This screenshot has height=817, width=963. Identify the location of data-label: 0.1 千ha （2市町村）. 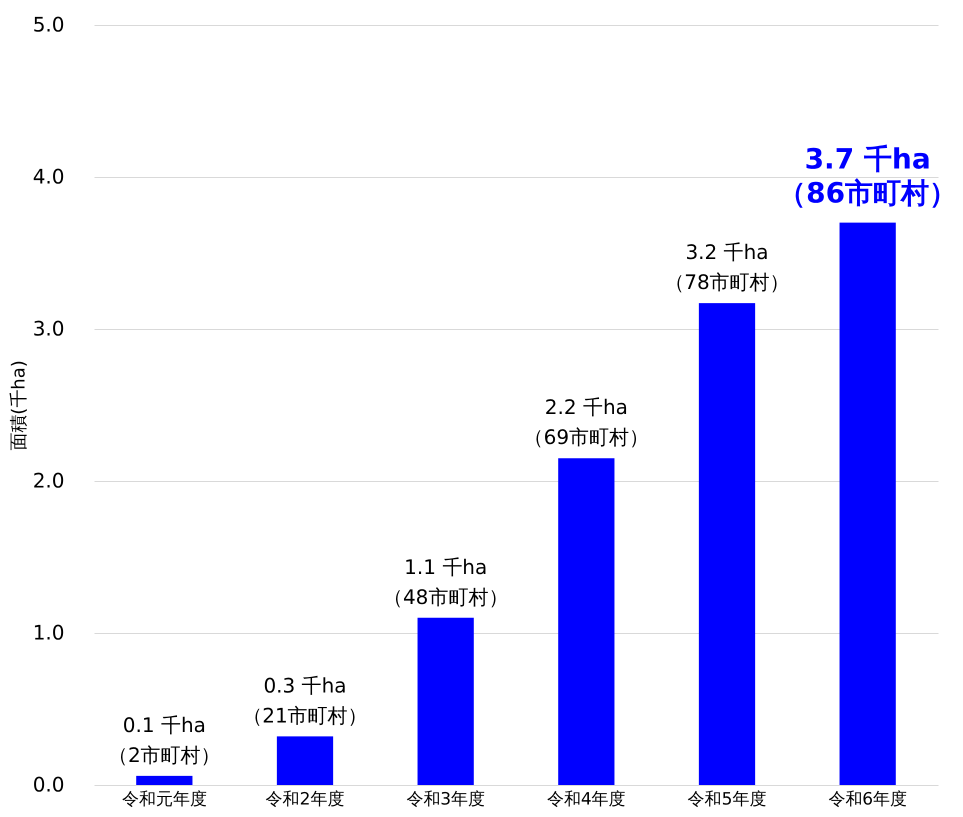
(164, 739).